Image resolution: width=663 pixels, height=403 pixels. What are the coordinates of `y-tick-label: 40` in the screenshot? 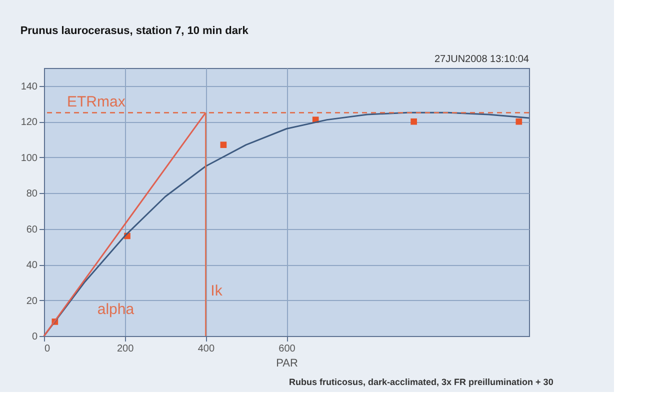 It's located at (32, 266).